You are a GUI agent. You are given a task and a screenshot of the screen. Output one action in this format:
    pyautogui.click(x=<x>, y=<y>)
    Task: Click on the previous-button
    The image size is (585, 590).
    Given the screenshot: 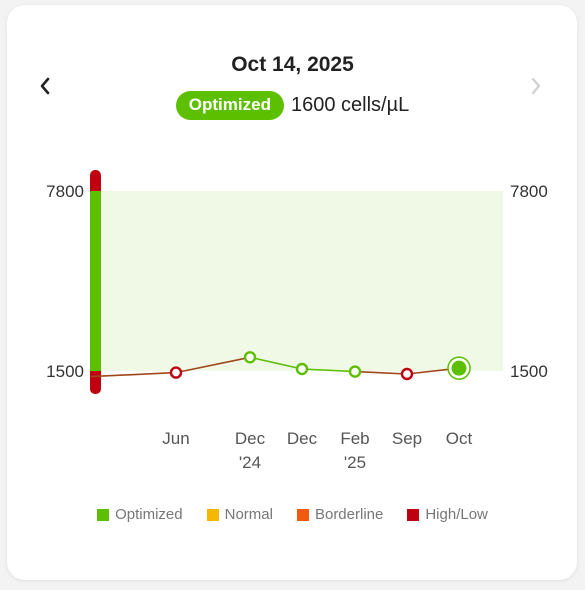 What is the action you would take?
    pyautogui.click(x=45, y=86)
    